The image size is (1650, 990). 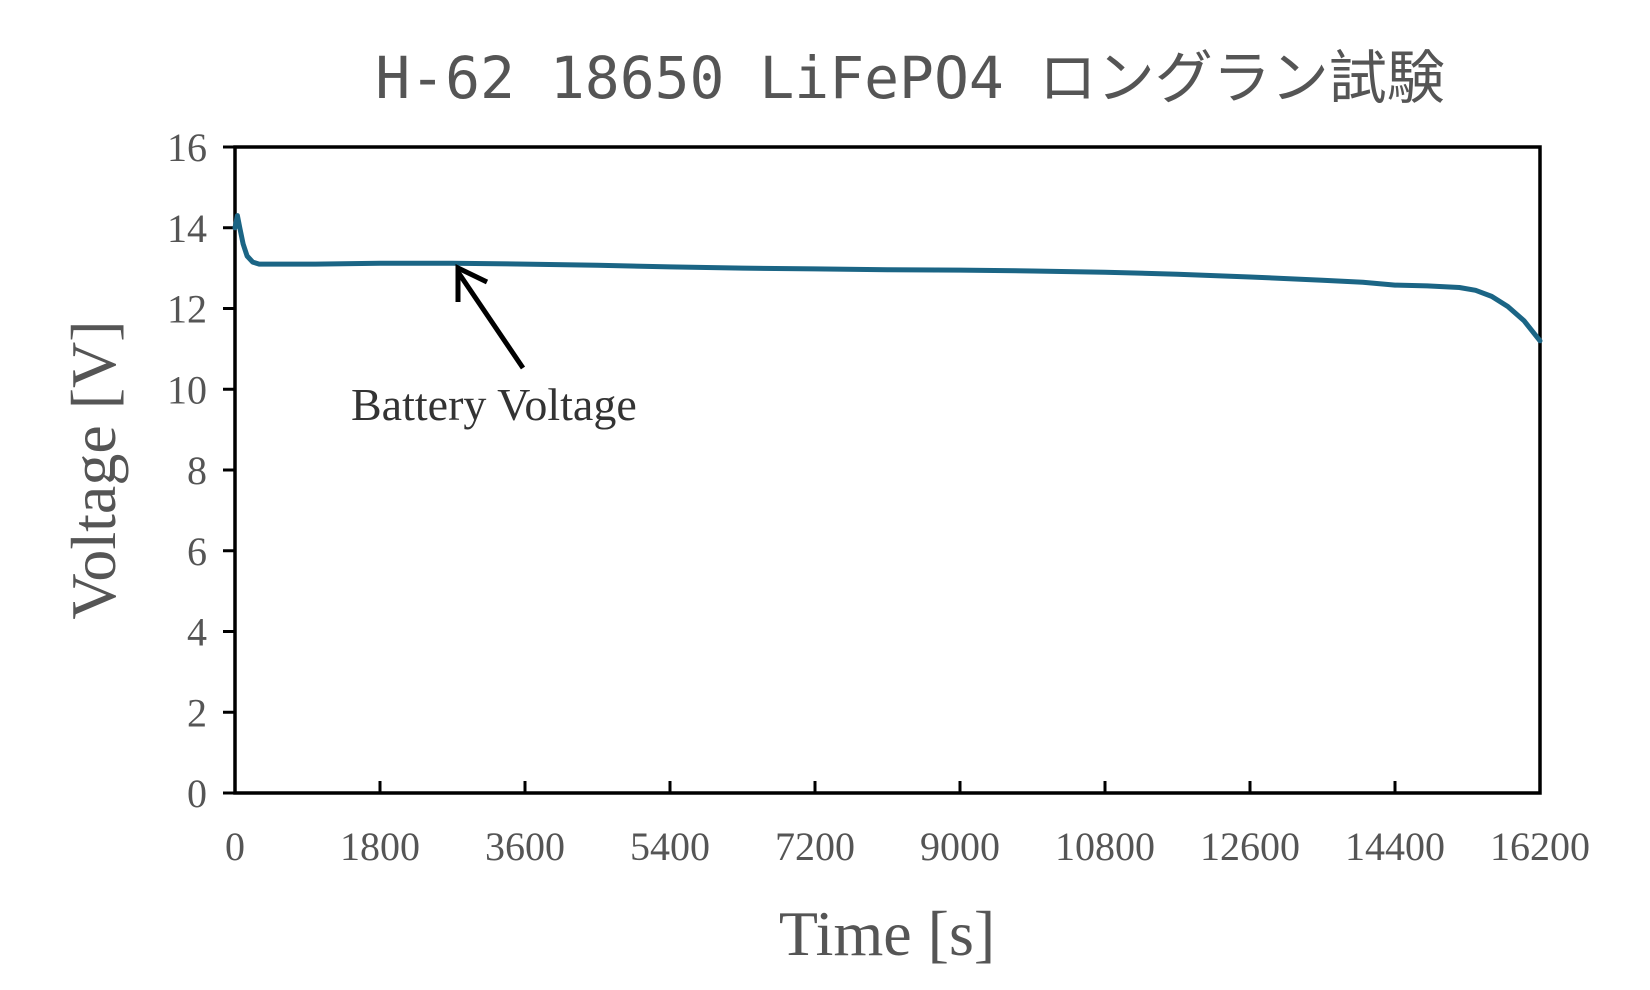 What do you see at coordinates (197, 470) in the screenshot?
I see `y-tick-label: 8` at bounding box center [197, 470].